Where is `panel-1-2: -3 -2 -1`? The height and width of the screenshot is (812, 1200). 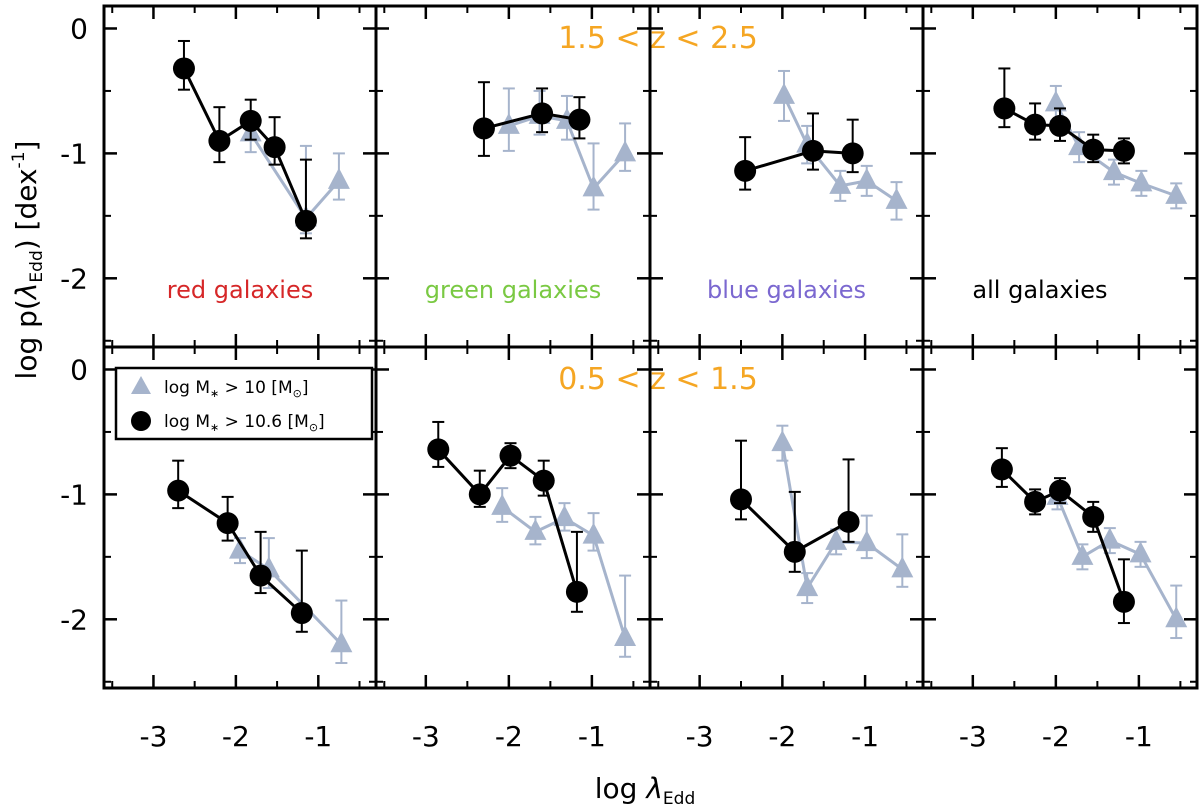 panel-1-2: -3 -2 -1 is located at coordinates (786, 549).